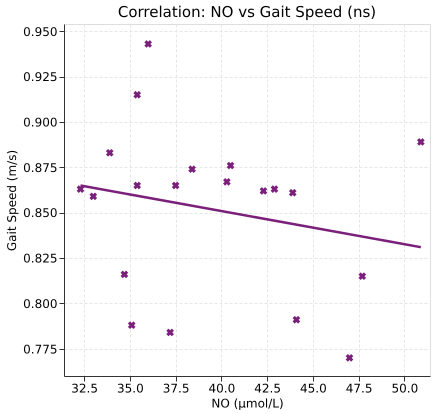 Image resolution: width=440 pixels, height=414 pixels. Describe the element at coordinates (247, 403) in the screenshot. I see `x-axis-title: NO (µmol/L)` at that location.